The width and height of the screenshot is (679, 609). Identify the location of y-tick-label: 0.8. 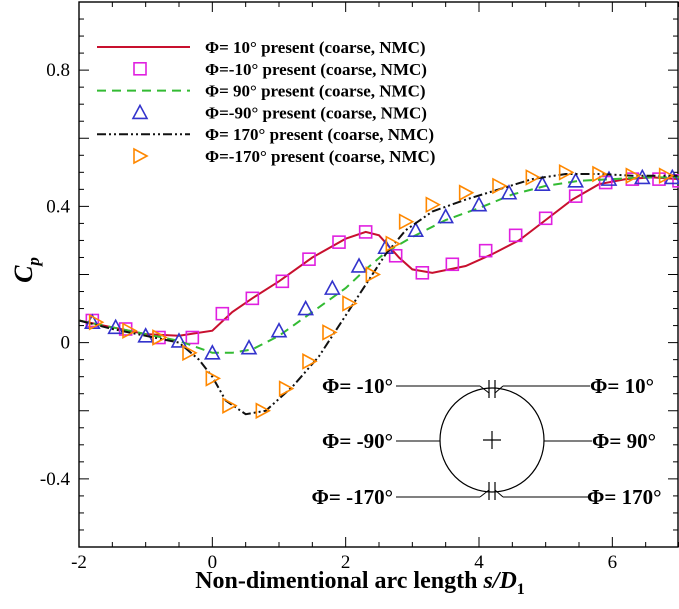
(58, 70).